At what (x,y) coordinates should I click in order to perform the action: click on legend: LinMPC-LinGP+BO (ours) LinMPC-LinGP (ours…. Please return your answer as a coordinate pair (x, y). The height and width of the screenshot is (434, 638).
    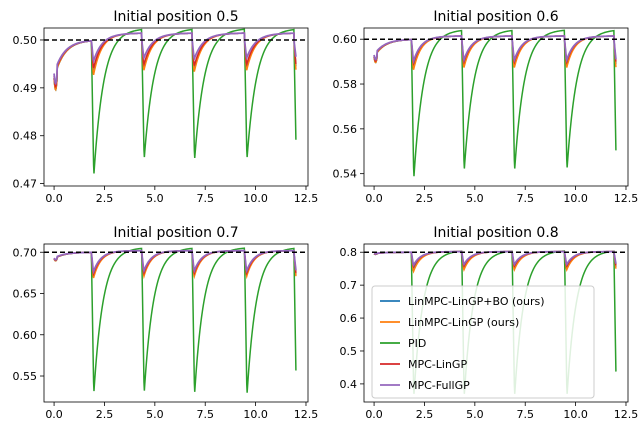
    Looking at the image, I should click on (483, 342).